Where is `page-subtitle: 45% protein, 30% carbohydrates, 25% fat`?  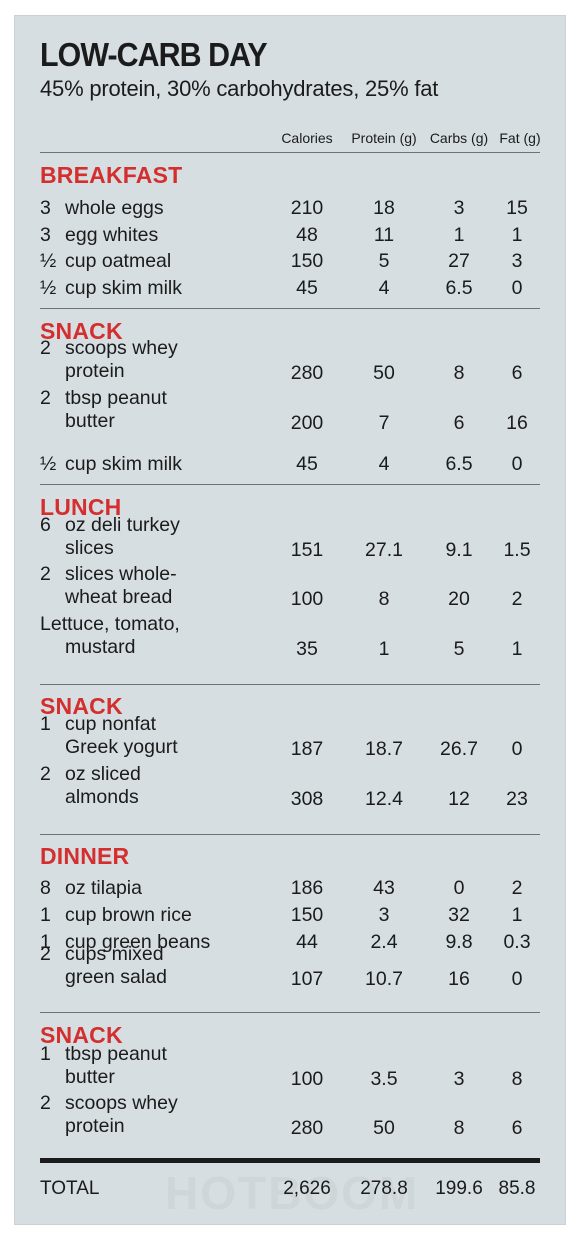
page-subtitle: 45% protein, 30% carbohydrates, 25% fat is located at coordinates (239, 88).